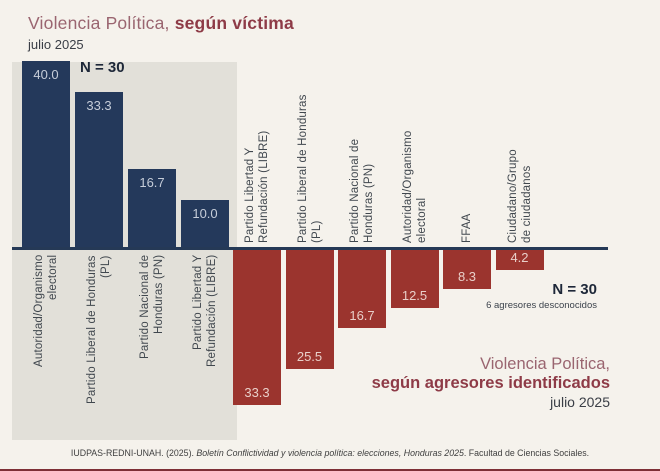 This screenshot has height=471, width=660. I want to click on bar-category-label-wrap: Ciudadano/Grupo de ciudadanos, so click(520, 152).